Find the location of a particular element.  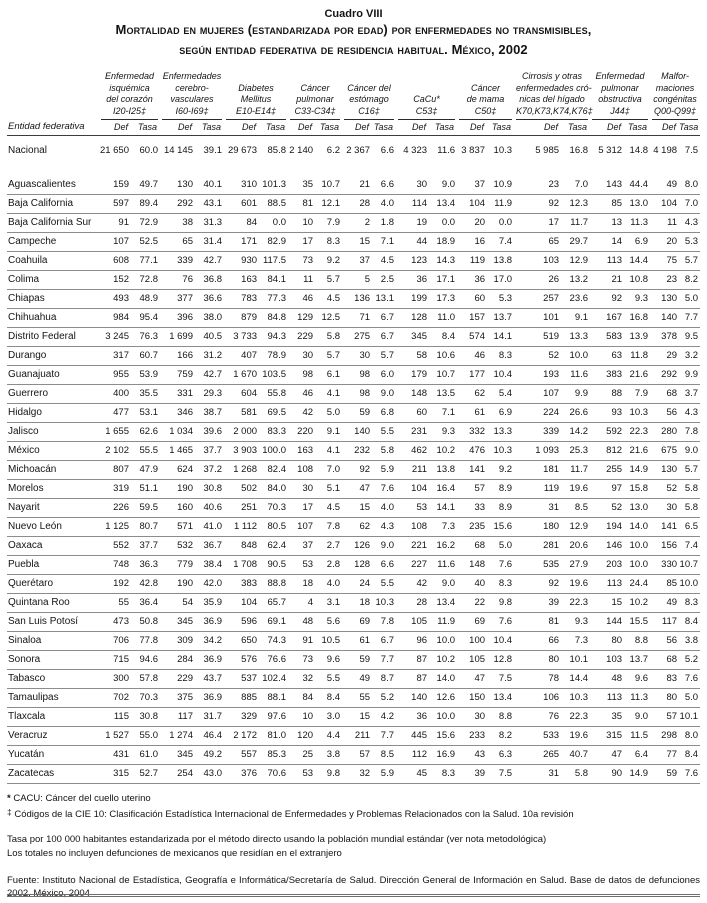

tasa-value: 6.7 is located at coordinates (384, 337).